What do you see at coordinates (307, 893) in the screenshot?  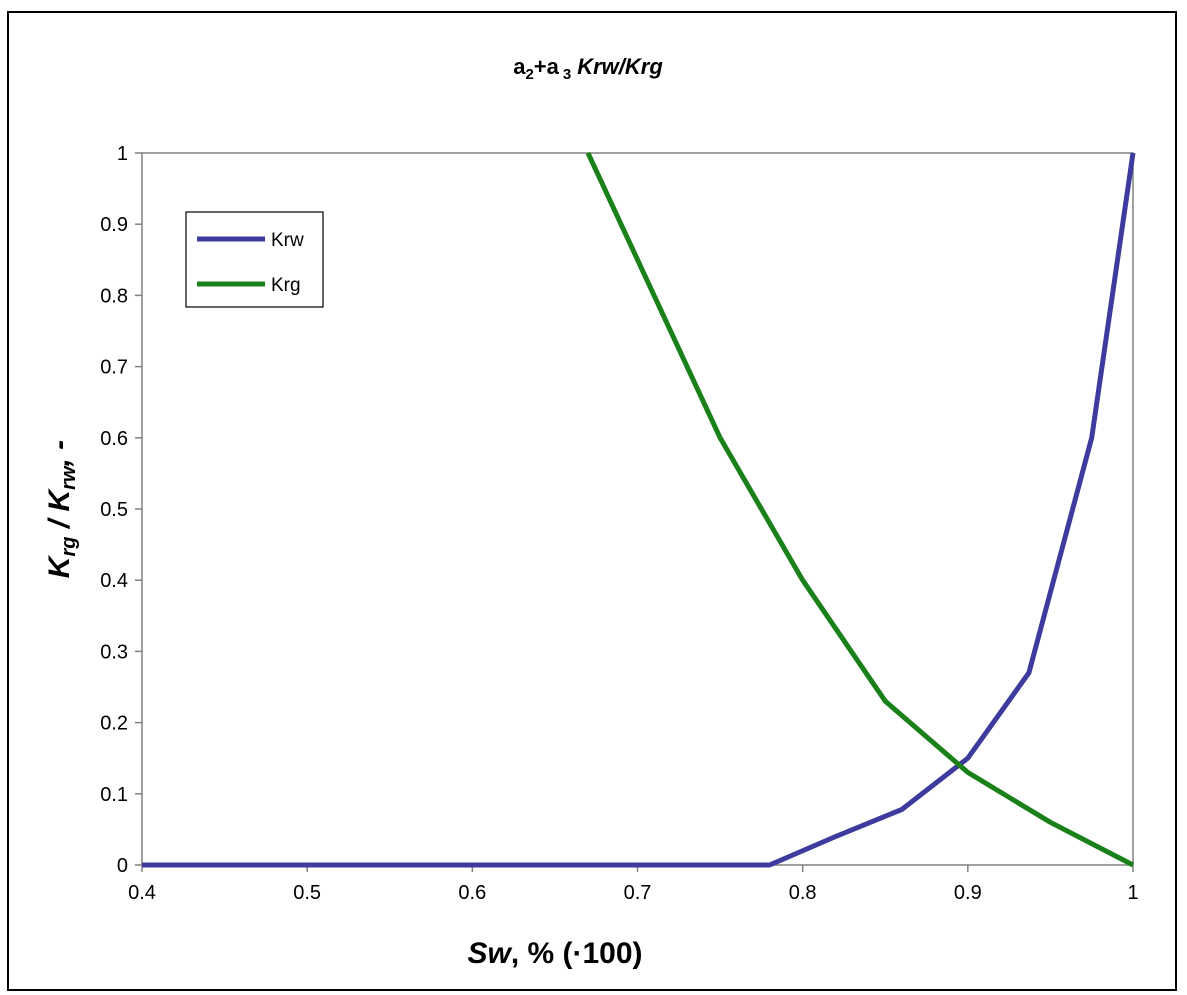 I see `x-tick-label: 0.5` at bounding box center [307, 893].